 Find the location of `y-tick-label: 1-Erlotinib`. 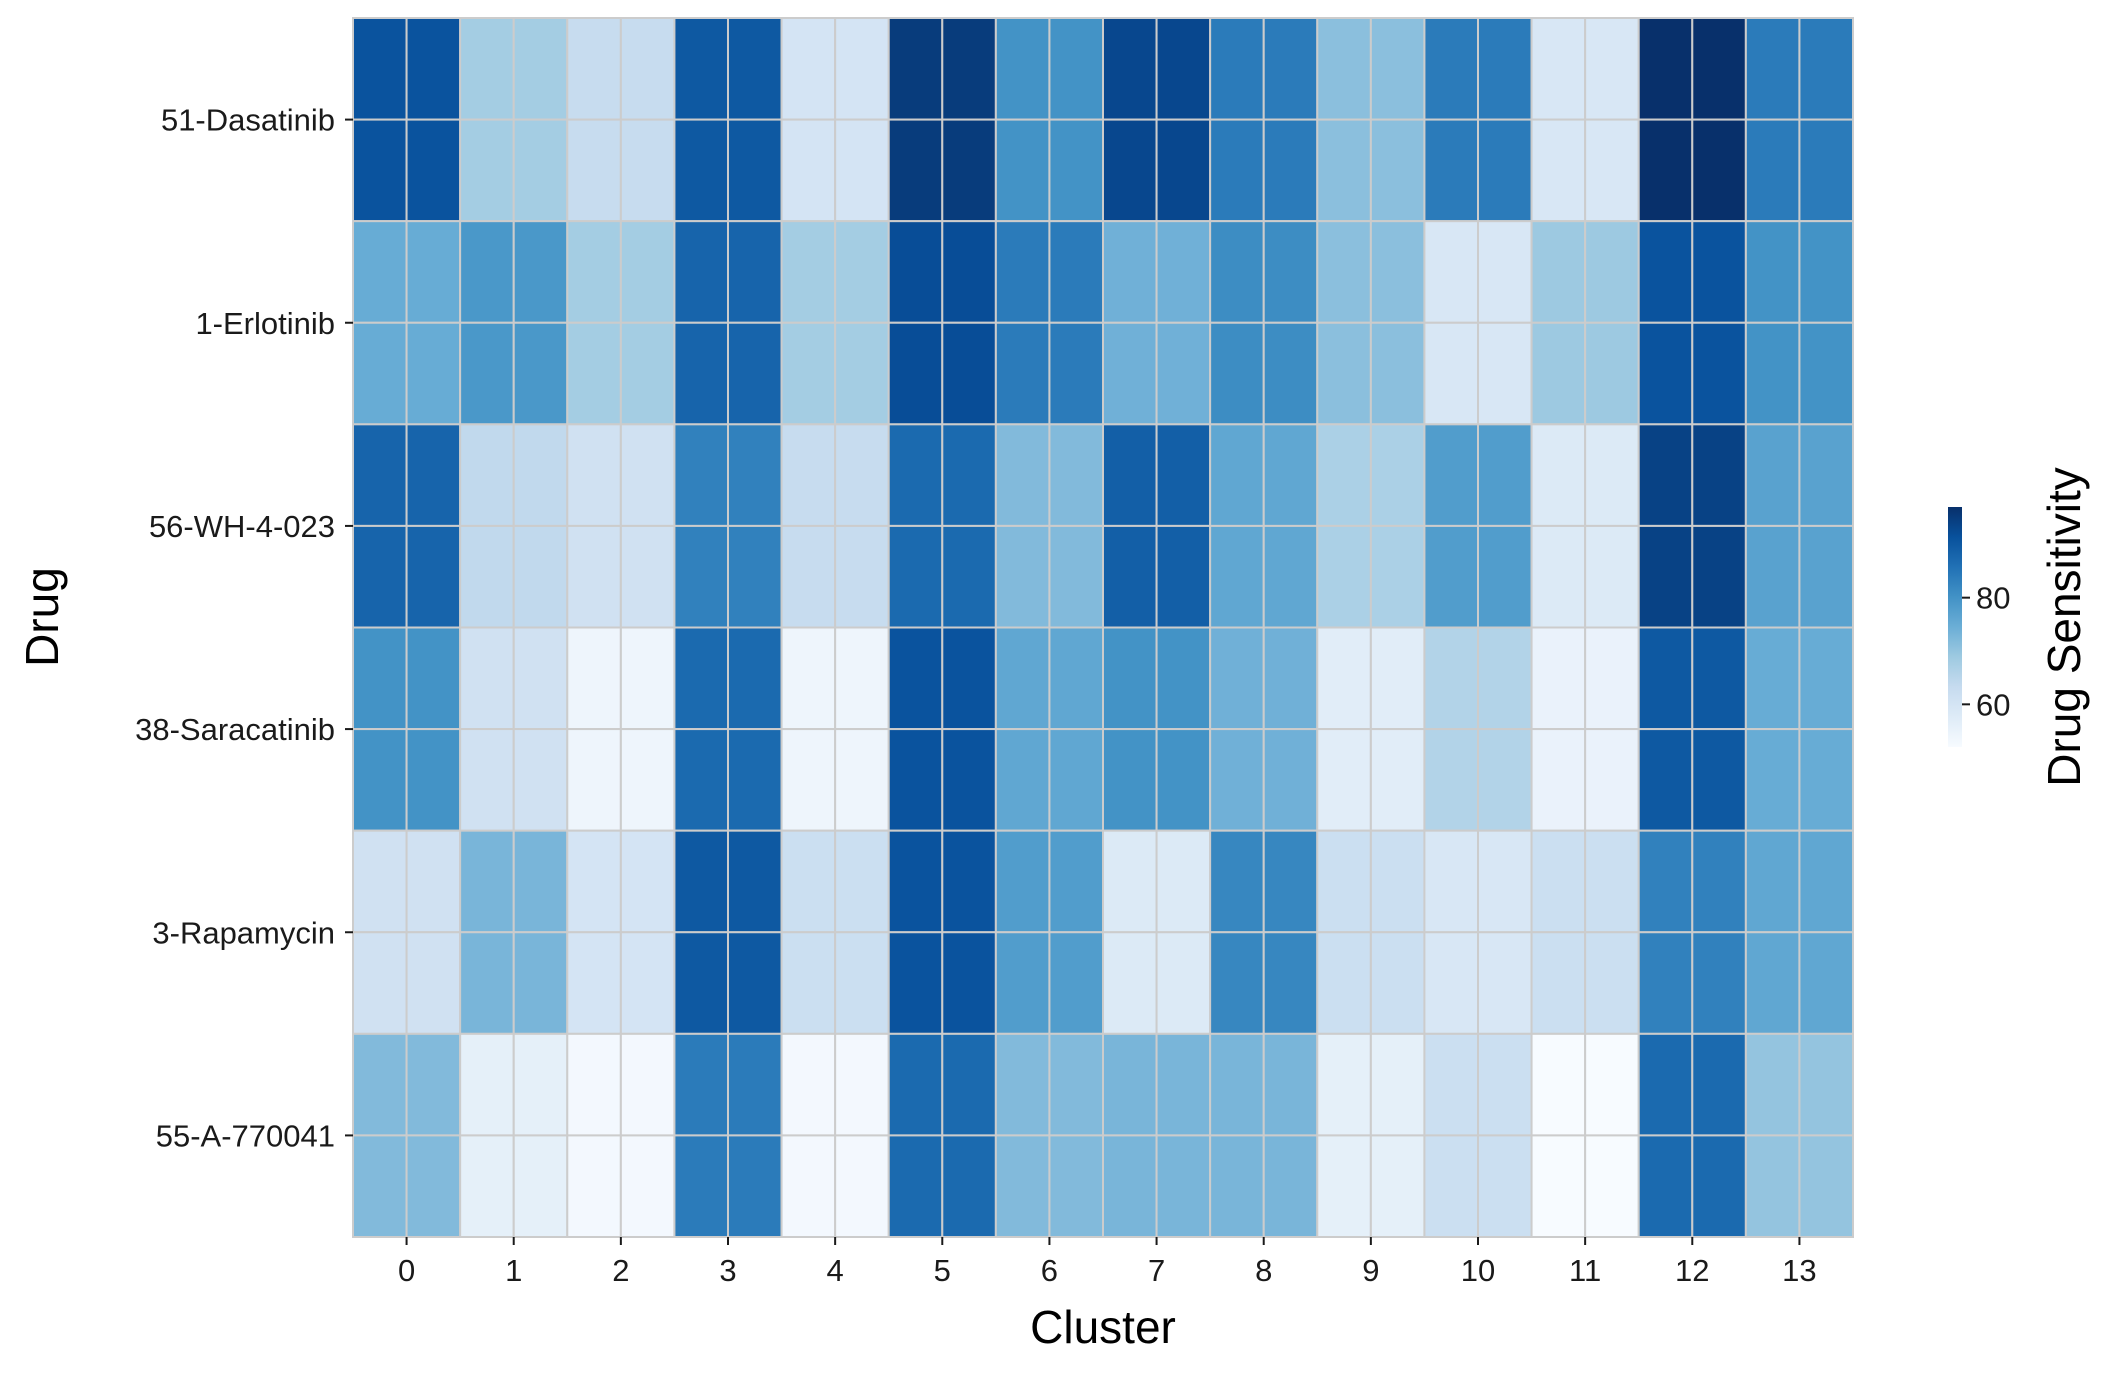

y-tick-label: 1-Erlotinib is located at coordinates (265, 323).